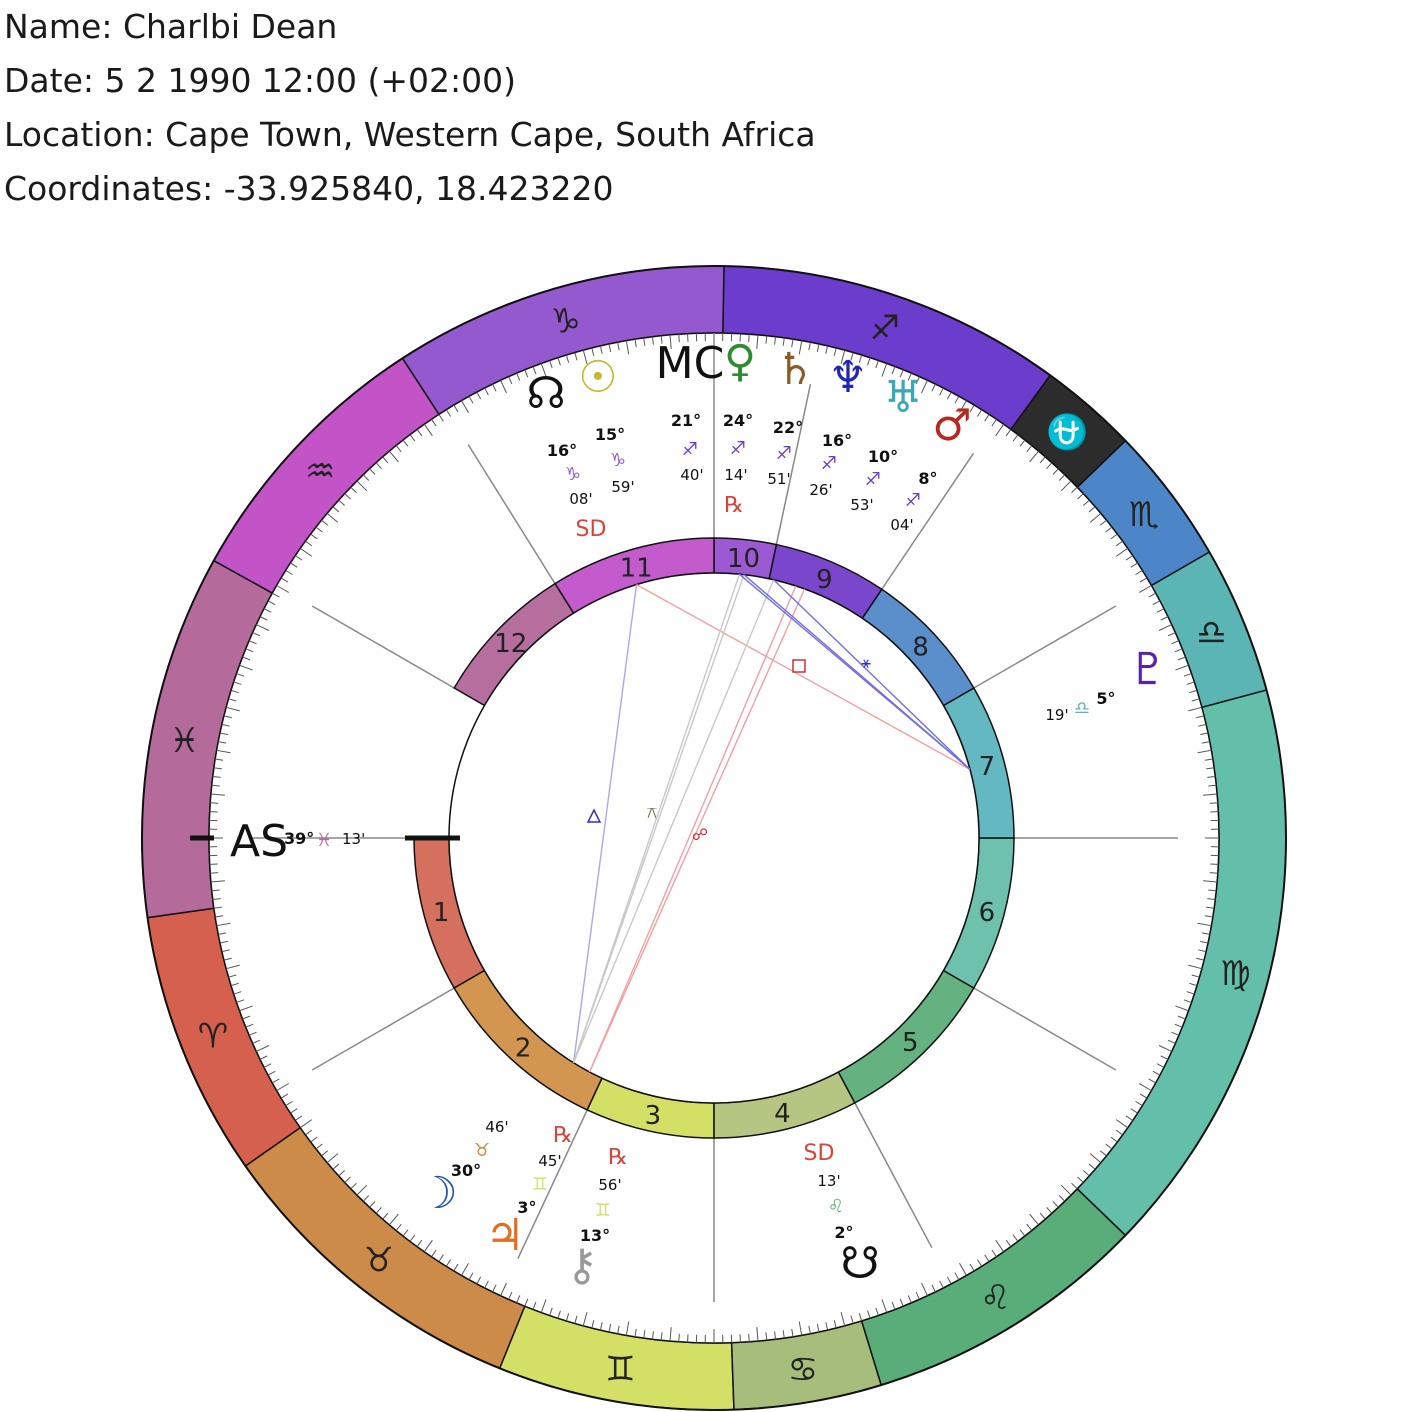 Image resolution: width=1412 pixels, height=1412 pixels. What do you see at coordinates (540, 1184) in the screenshot?
I see `jupiter-sign-icon: ♊` at bounding box center [540, 1184].